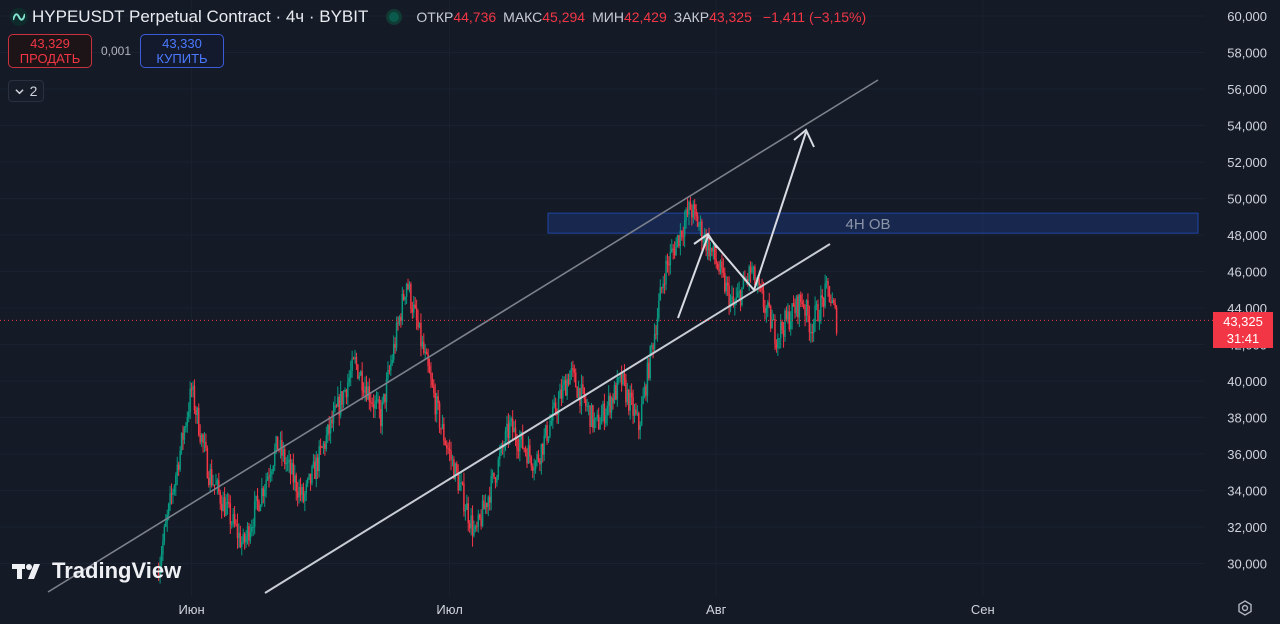 This screenshot has height=624, width=1280. Describe the element at coordinates (867, 224) in the screenshot. I see `zone-label: 4H OB` at that location.